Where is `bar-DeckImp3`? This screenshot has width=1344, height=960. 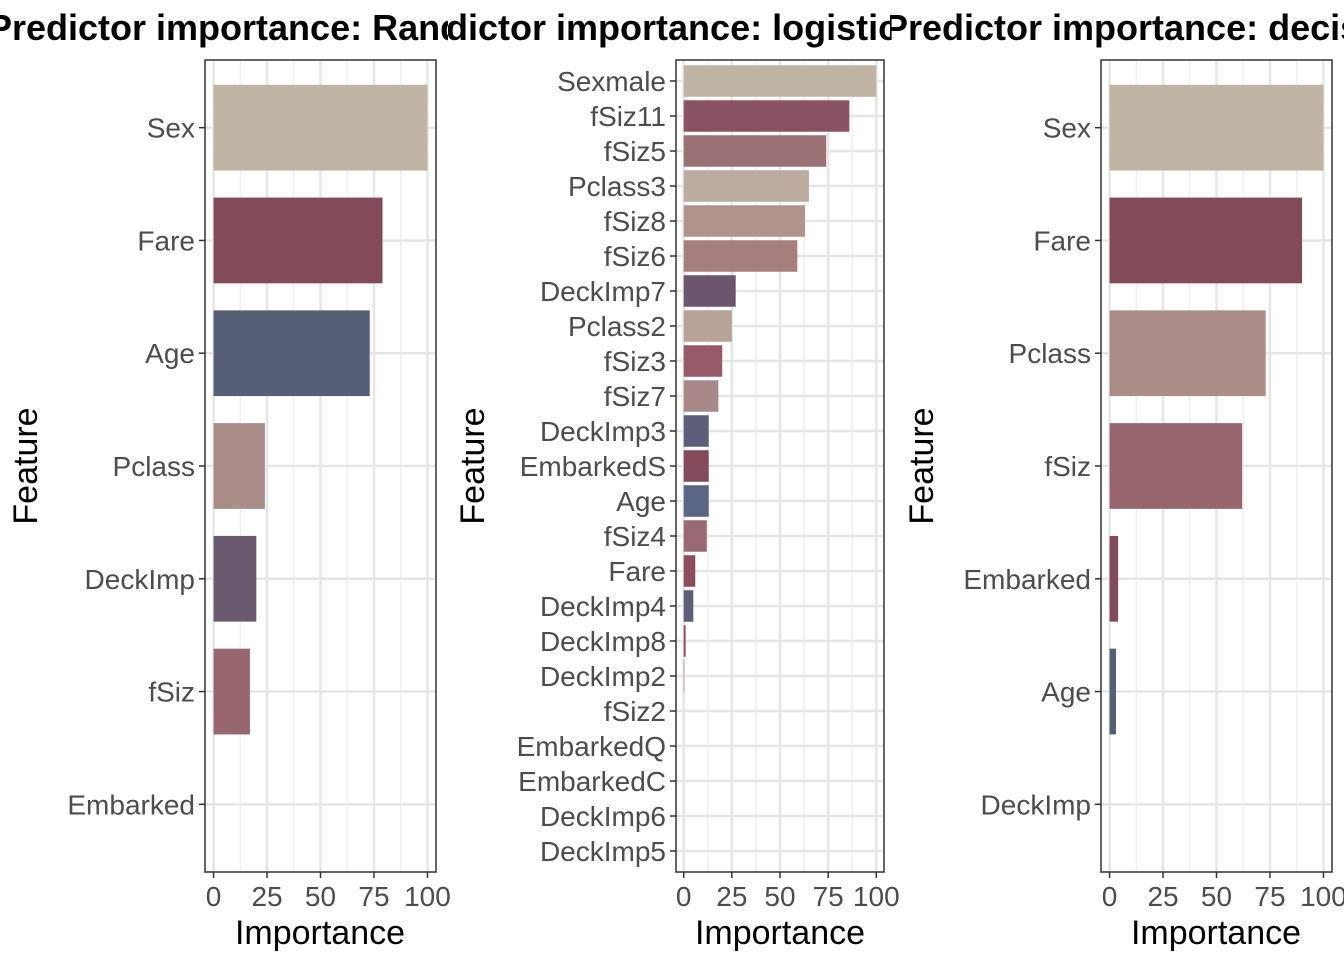
bar-DeckImp3 is located at coordinates (696, 431).